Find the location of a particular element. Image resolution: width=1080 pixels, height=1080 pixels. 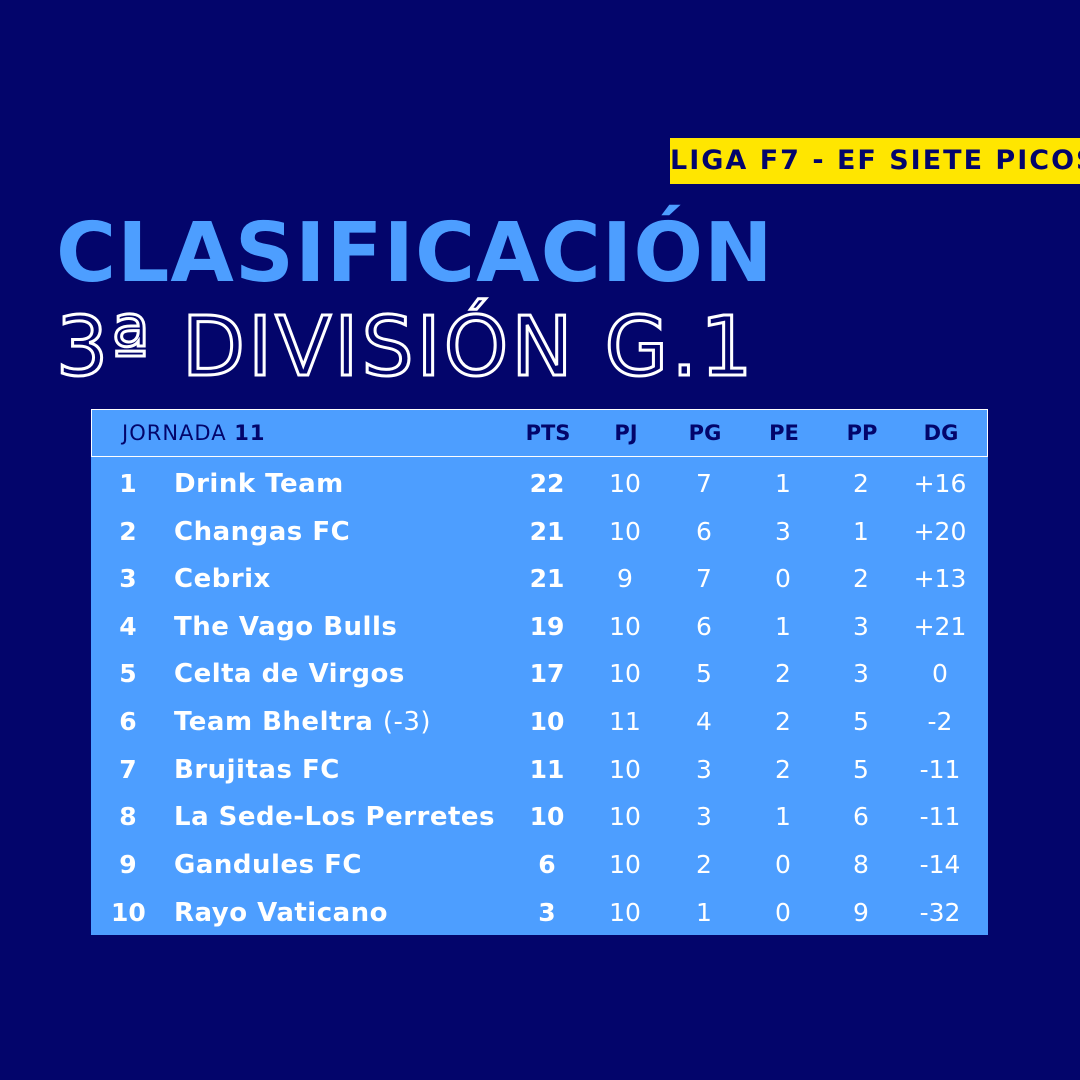

jornada-number: 11 is located at coordinates (250, 433).